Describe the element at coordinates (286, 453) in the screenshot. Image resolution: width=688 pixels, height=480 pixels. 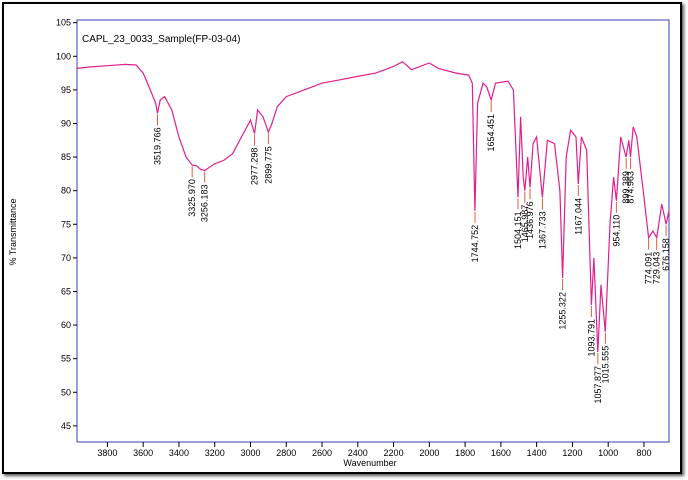
I see `x-tick-label: 2800` at that location.